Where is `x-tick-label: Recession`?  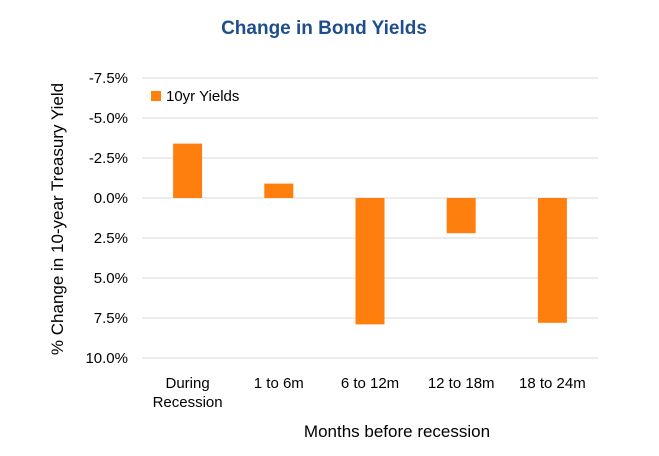
x-tick-label: Recession is located at coordinates (188, 402).